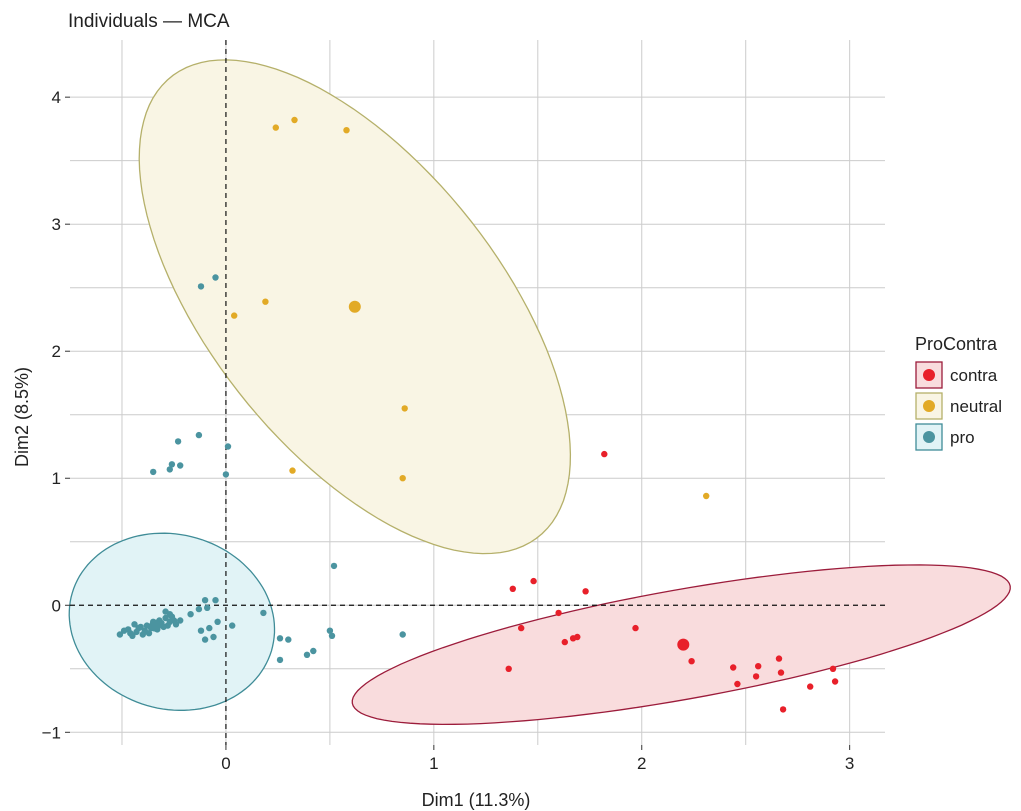  I want to click on centroid-contra, so click(683, 644).